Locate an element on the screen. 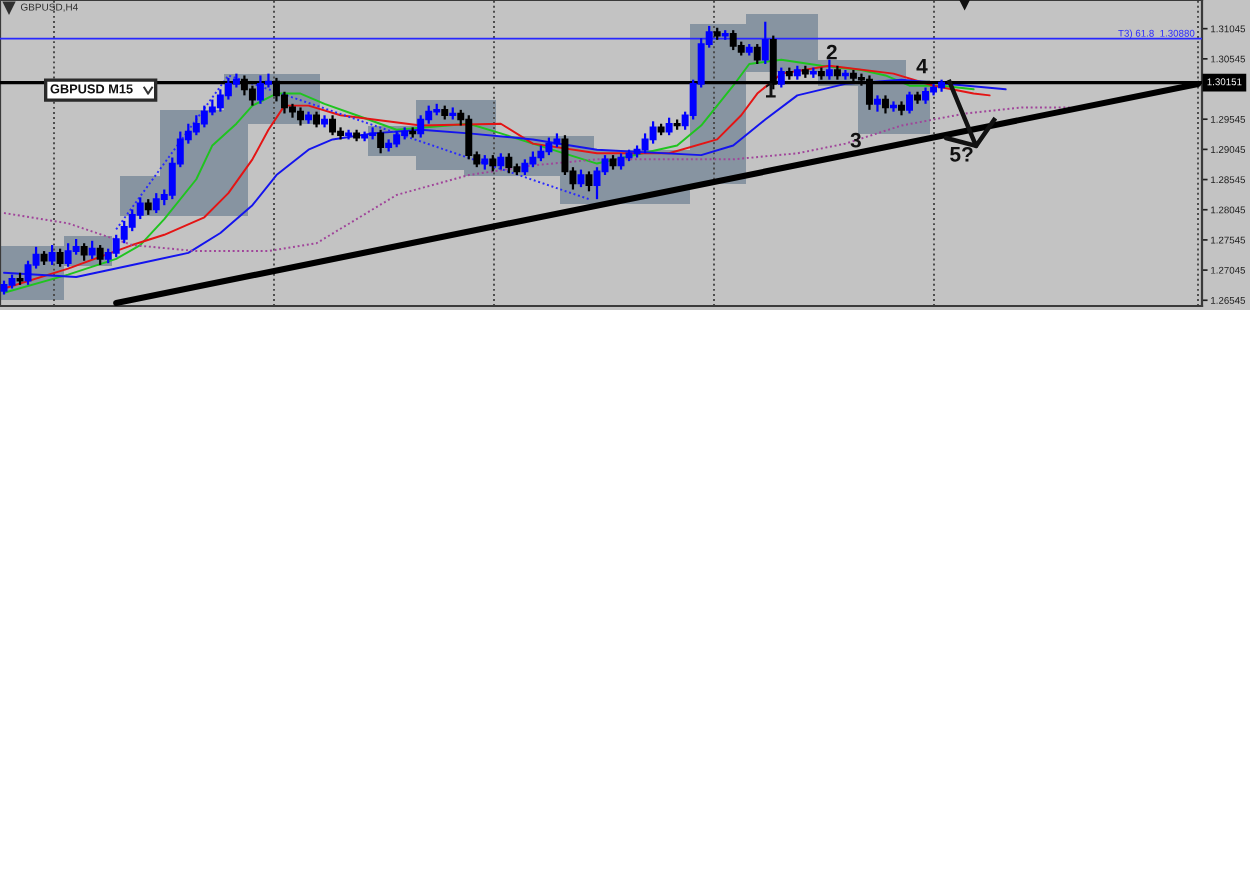  annotation: 4 is located at coordinates (922, 66).